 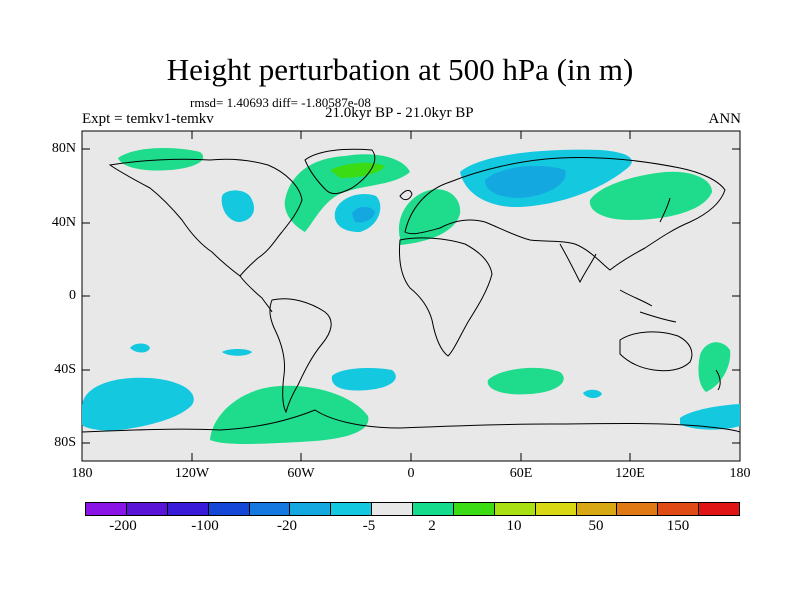 What do you see at coordinates (192, 473) in the screenshot?
I see `longitude-label: 120W` at bounding box center [192, 473].